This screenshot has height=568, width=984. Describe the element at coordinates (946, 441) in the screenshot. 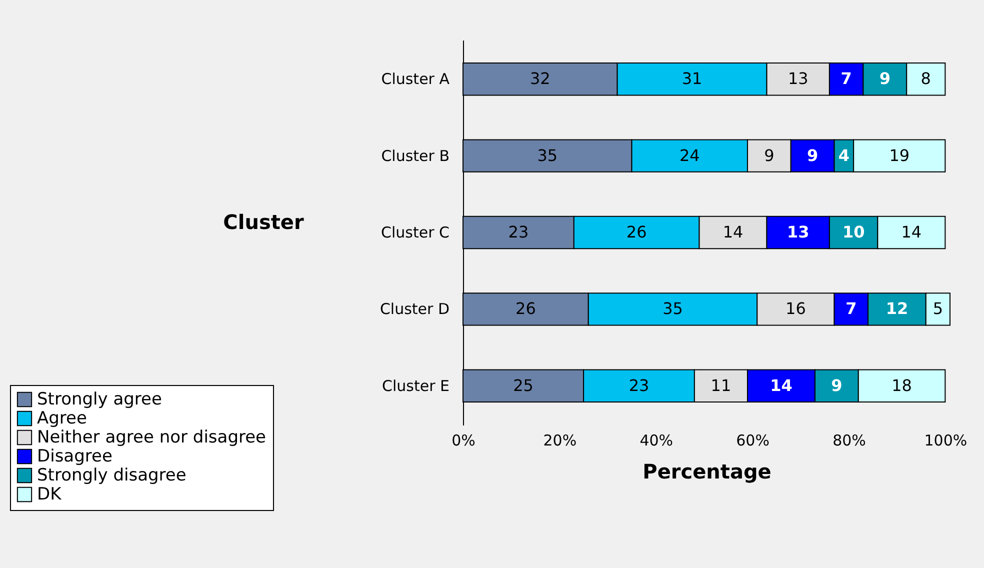

I see `x-tick-label: 100%` at that location.